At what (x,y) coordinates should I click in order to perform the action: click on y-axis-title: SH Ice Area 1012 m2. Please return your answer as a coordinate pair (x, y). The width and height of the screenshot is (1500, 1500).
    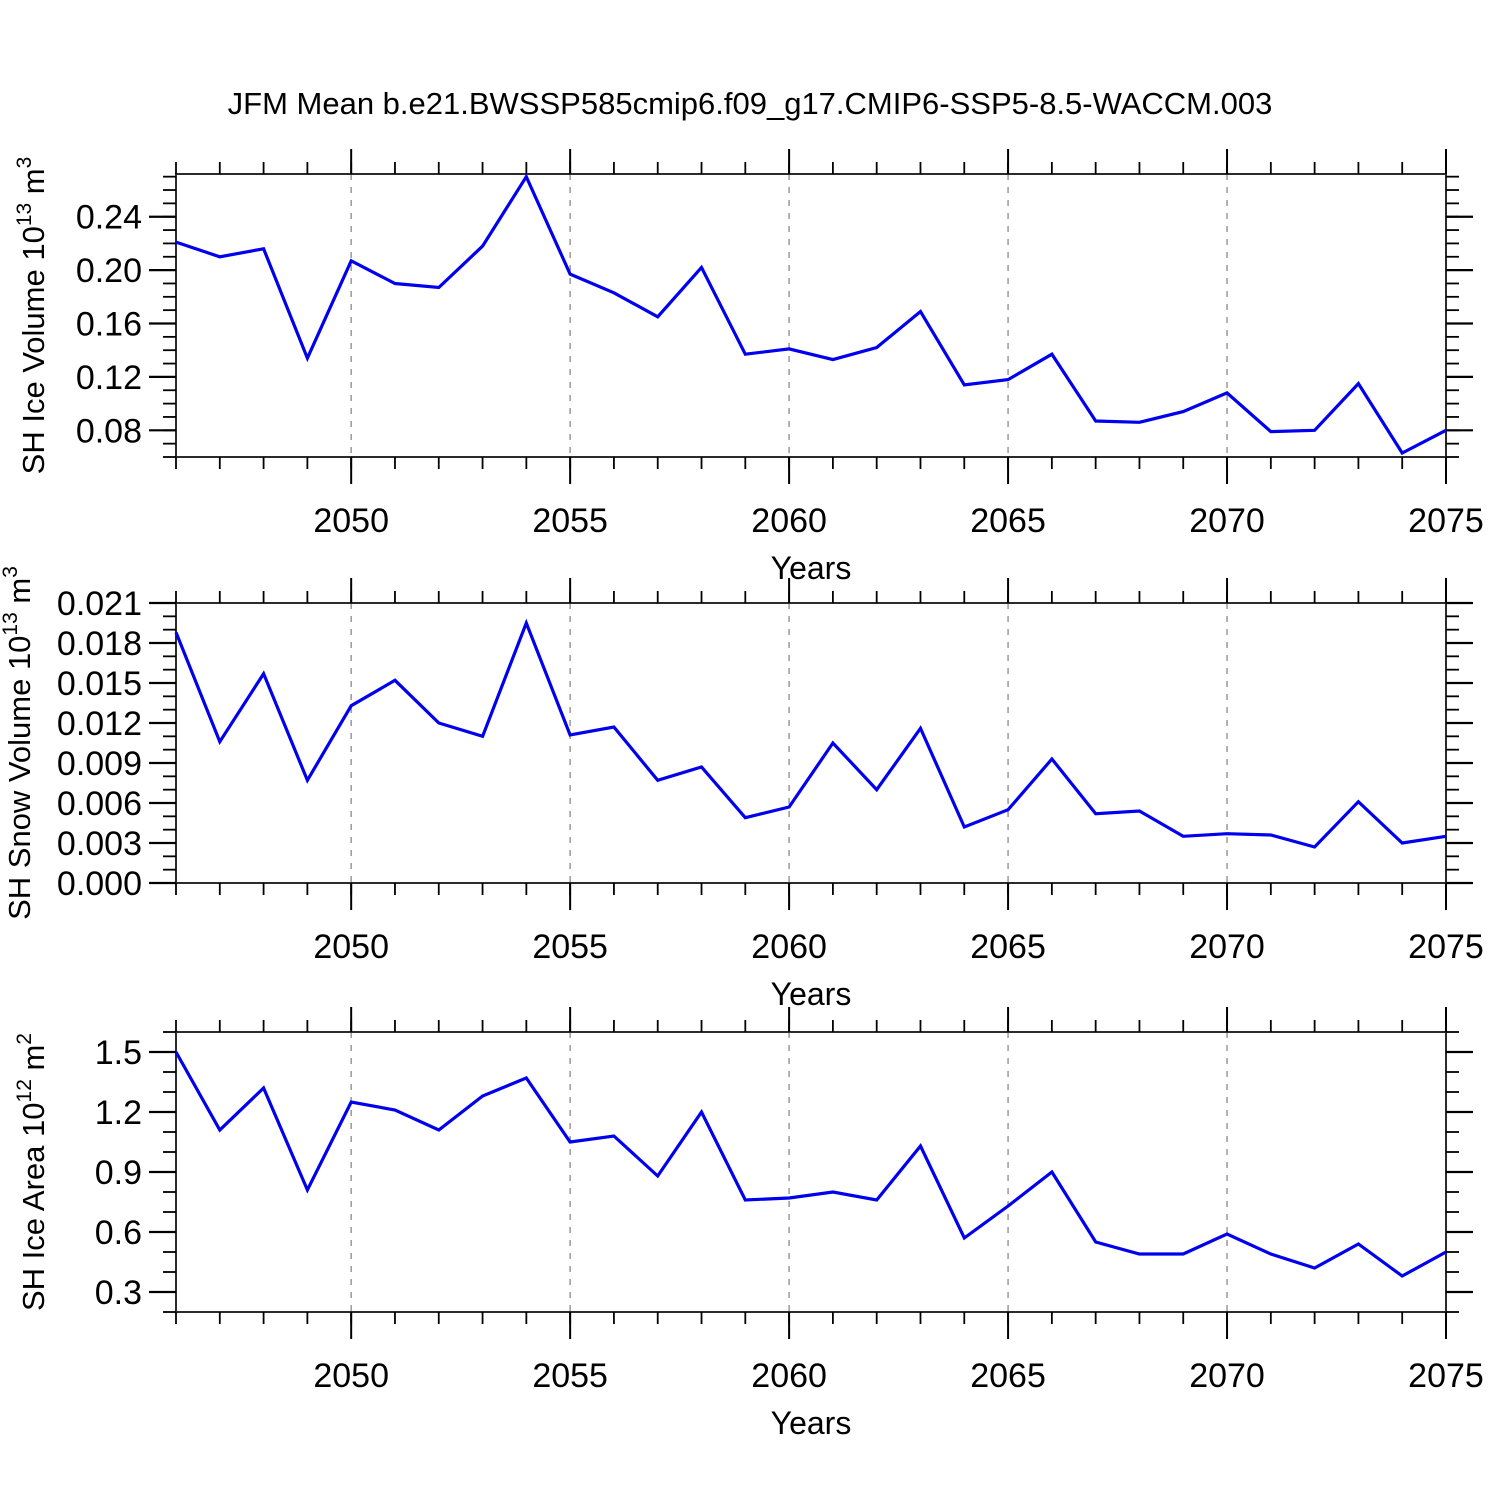
    Looking at the image, I should click on (32, 1172).